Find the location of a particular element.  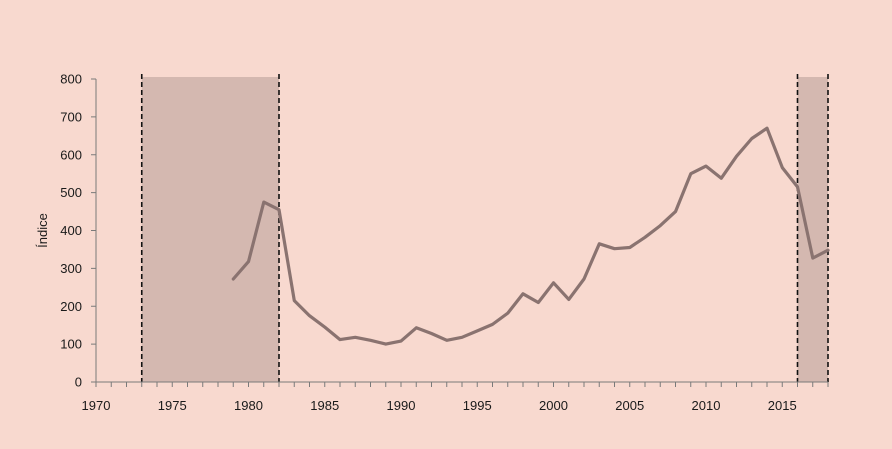

y-tick-label: 0 is located at coordinates (78, 382).